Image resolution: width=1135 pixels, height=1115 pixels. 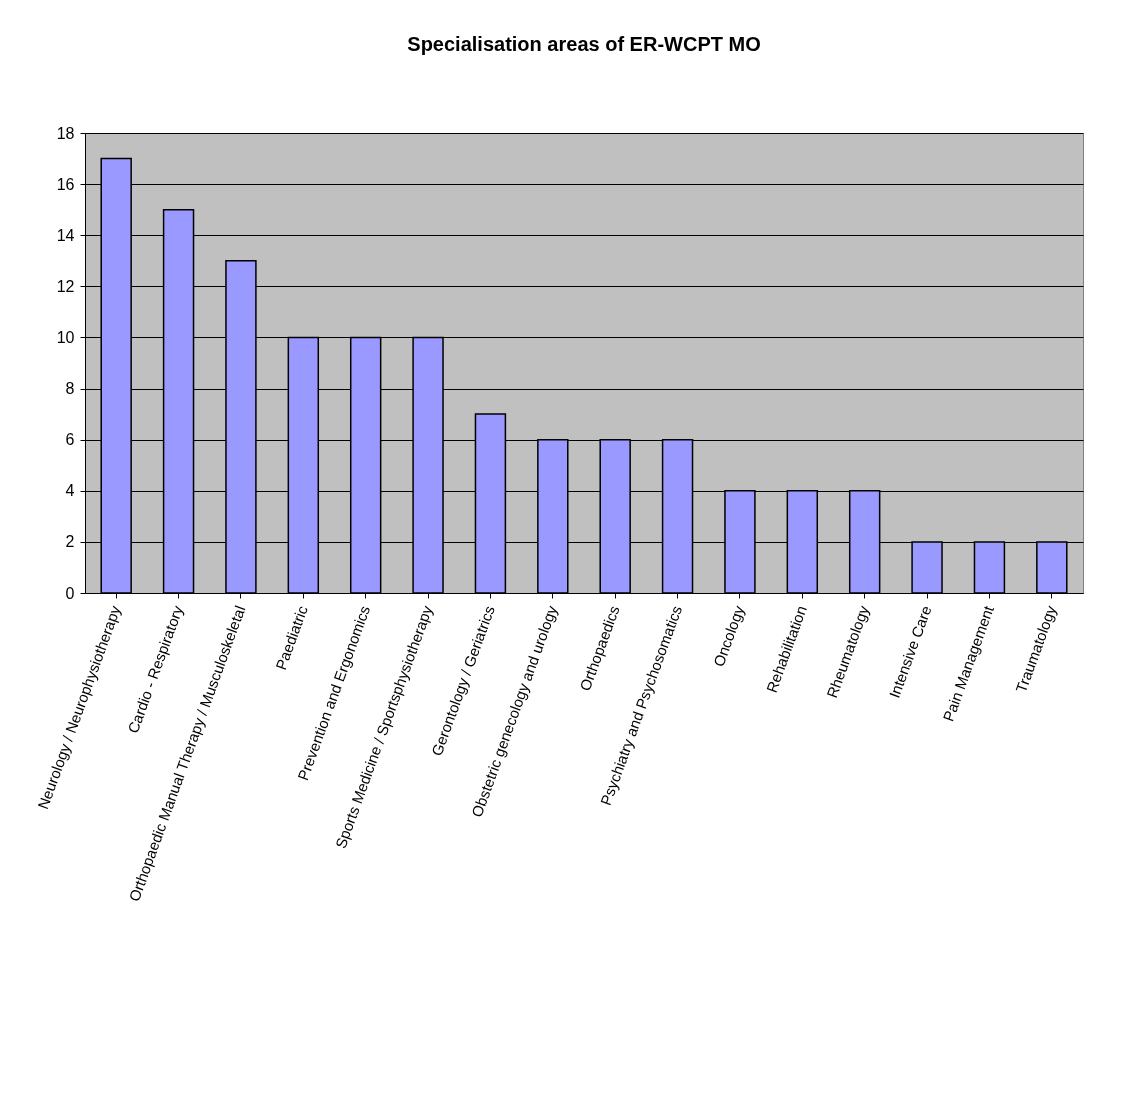 I want to click on y-tick-label: 6, so click(x=70, y=440).